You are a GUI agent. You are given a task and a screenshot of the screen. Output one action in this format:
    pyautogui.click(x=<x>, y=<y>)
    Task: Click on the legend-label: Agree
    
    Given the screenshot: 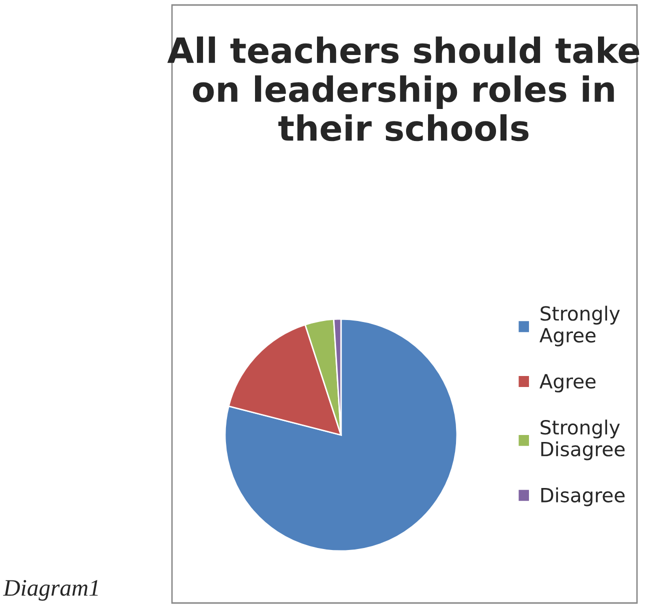 What is the action you would take?
    pyautogui.click(x=568, y=383)
    